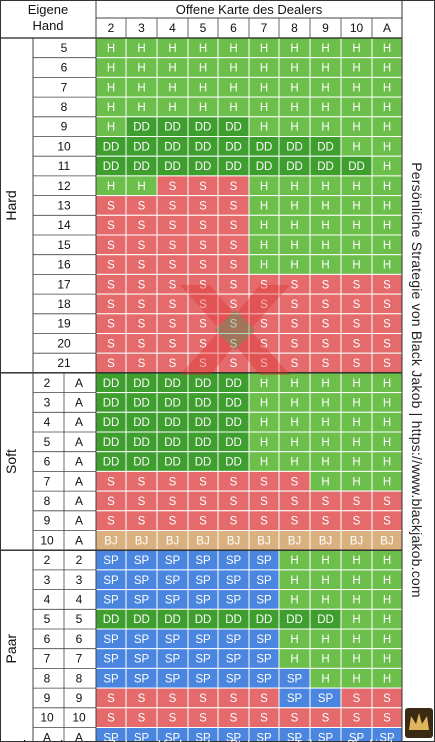 The image size is (435, 742). What do you see at coordinates (64, 107) in the screenshot?
I see `hand-label: 8` at bounding box center [64, 107].